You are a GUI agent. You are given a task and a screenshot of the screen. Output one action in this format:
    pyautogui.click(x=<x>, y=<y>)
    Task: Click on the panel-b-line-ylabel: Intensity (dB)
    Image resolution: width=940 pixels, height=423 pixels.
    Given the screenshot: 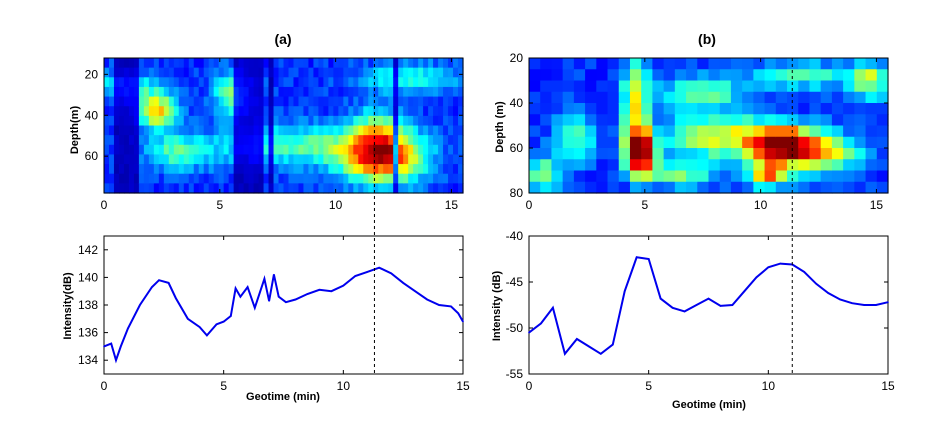 What is the action you would take?
    pyautogui.click(x=497, y=306)
    